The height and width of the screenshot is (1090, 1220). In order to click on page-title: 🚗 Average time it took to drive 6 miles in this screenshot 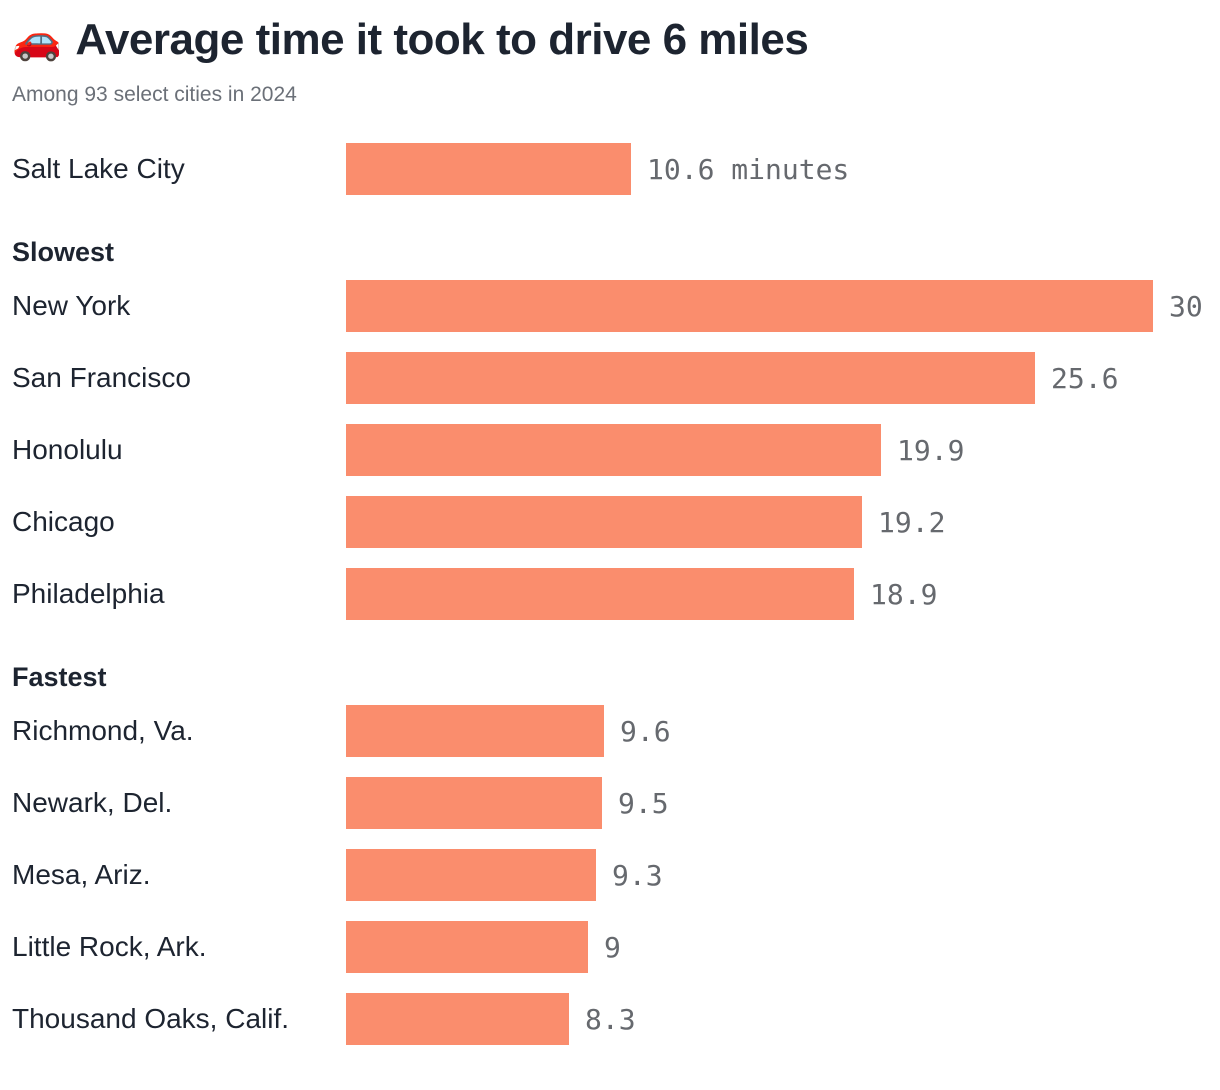, I will do `click(610, 39)`.